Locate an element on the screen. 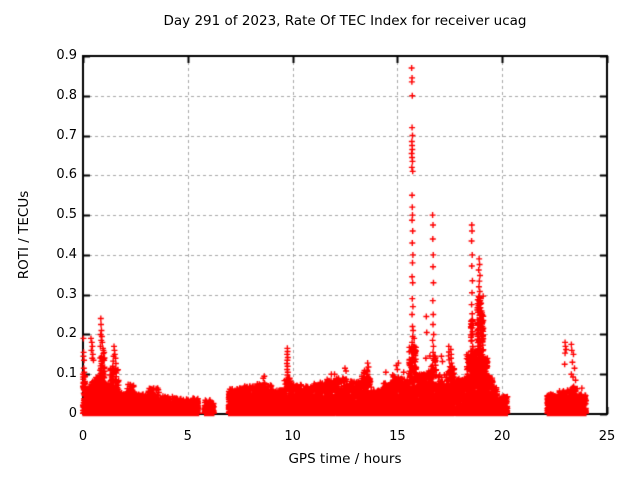  x-tick-label: 10 is located at coordinates (292, 436).